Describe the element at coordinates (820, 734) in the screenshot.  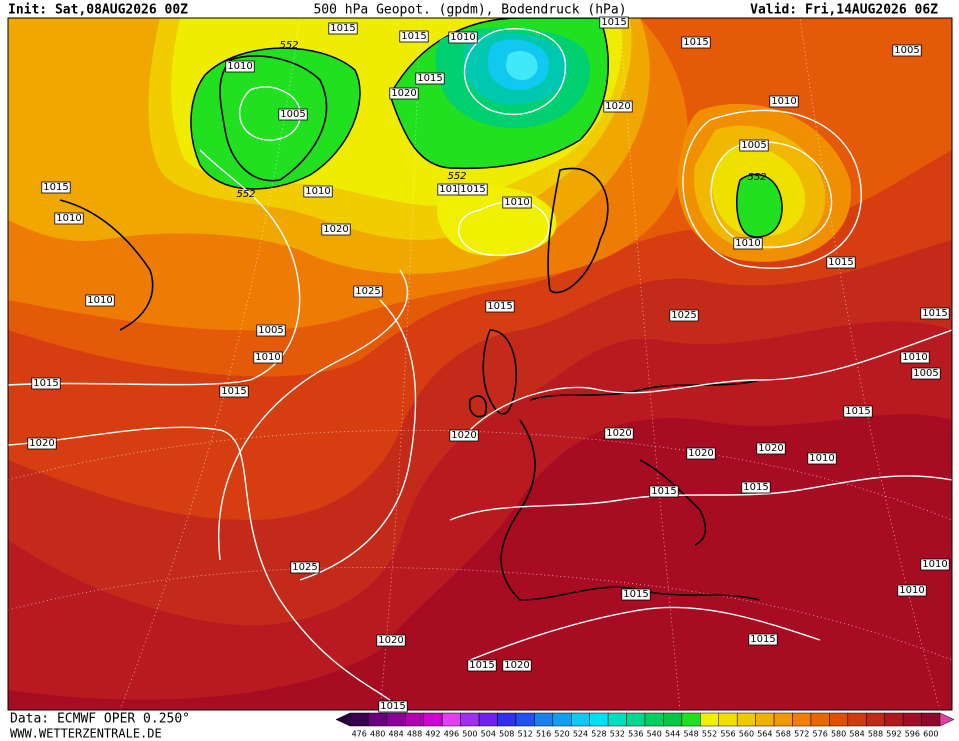
I see `colorbar-label: 576` at that location.